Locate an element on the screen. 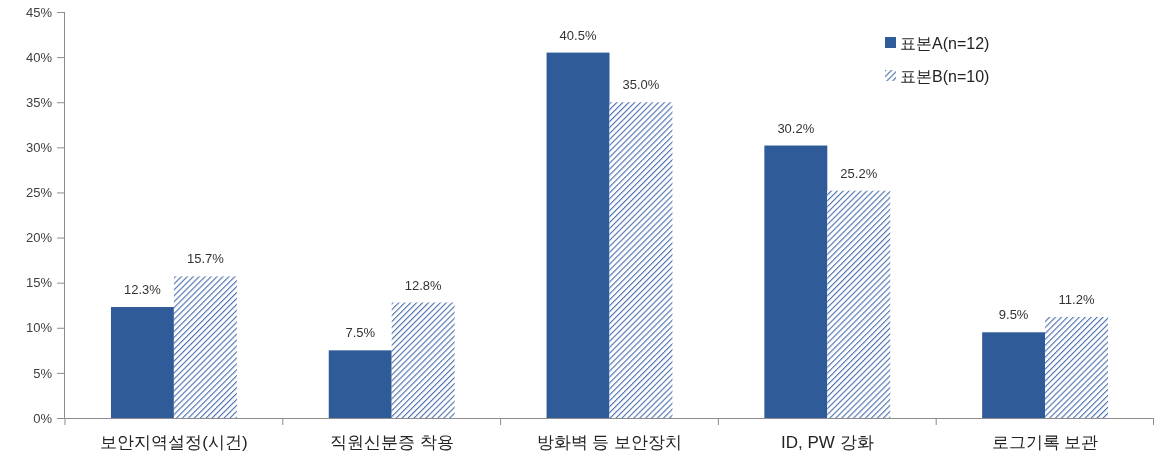  data-label: 11.2% is located at coordinates (1076, 299).